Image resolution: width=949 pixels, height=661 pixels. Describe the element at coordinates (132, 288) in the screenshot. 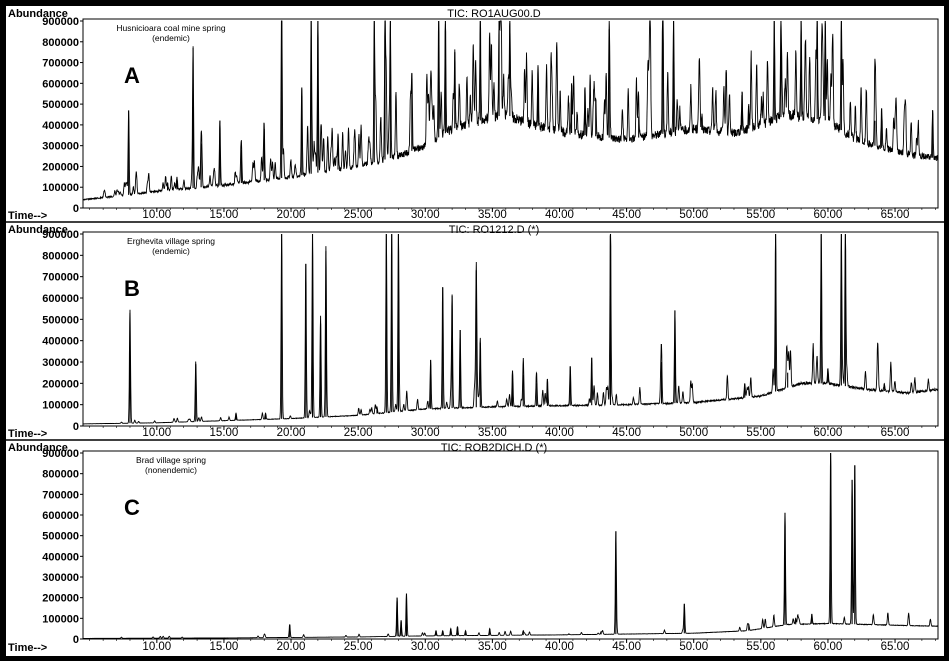

I see `panel-letter: B` at that location.